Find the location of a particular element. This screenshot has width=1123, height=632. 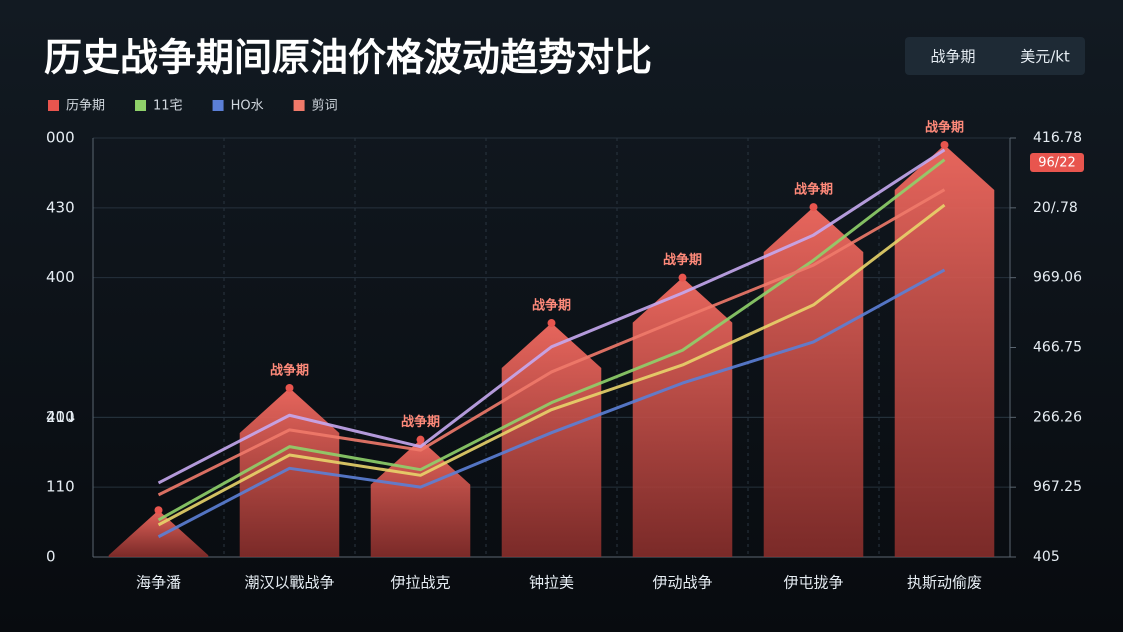

y-tick-label: 000 is located at coordinates (60, 138).